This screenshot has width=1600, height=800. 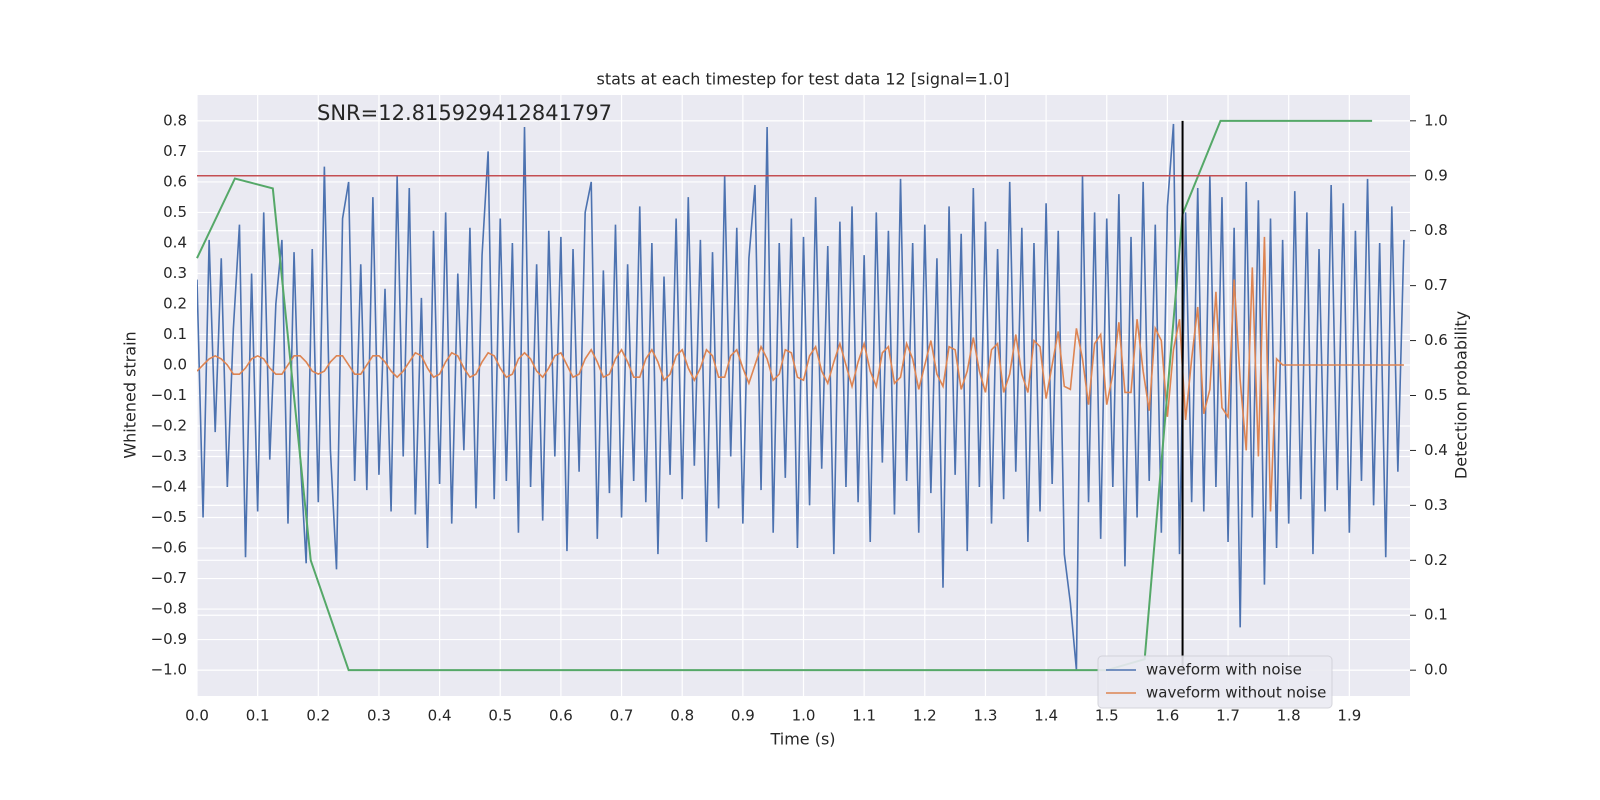 I want to click on x-tick-label: 1.7, so click(x=1228, y=716).